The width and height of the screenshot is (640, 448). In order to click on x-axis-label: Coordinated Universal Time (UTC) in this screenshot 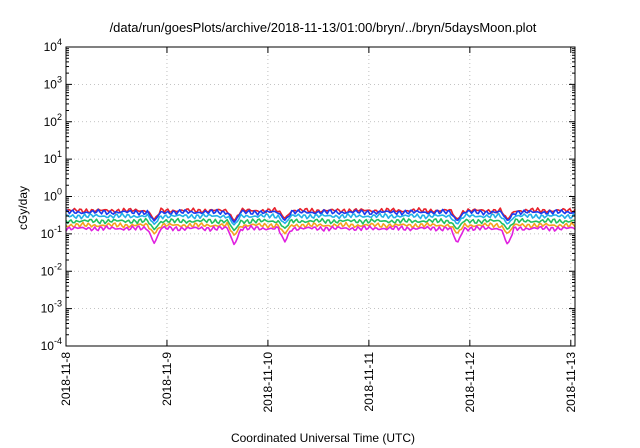, I will do `click(323, 438)`.